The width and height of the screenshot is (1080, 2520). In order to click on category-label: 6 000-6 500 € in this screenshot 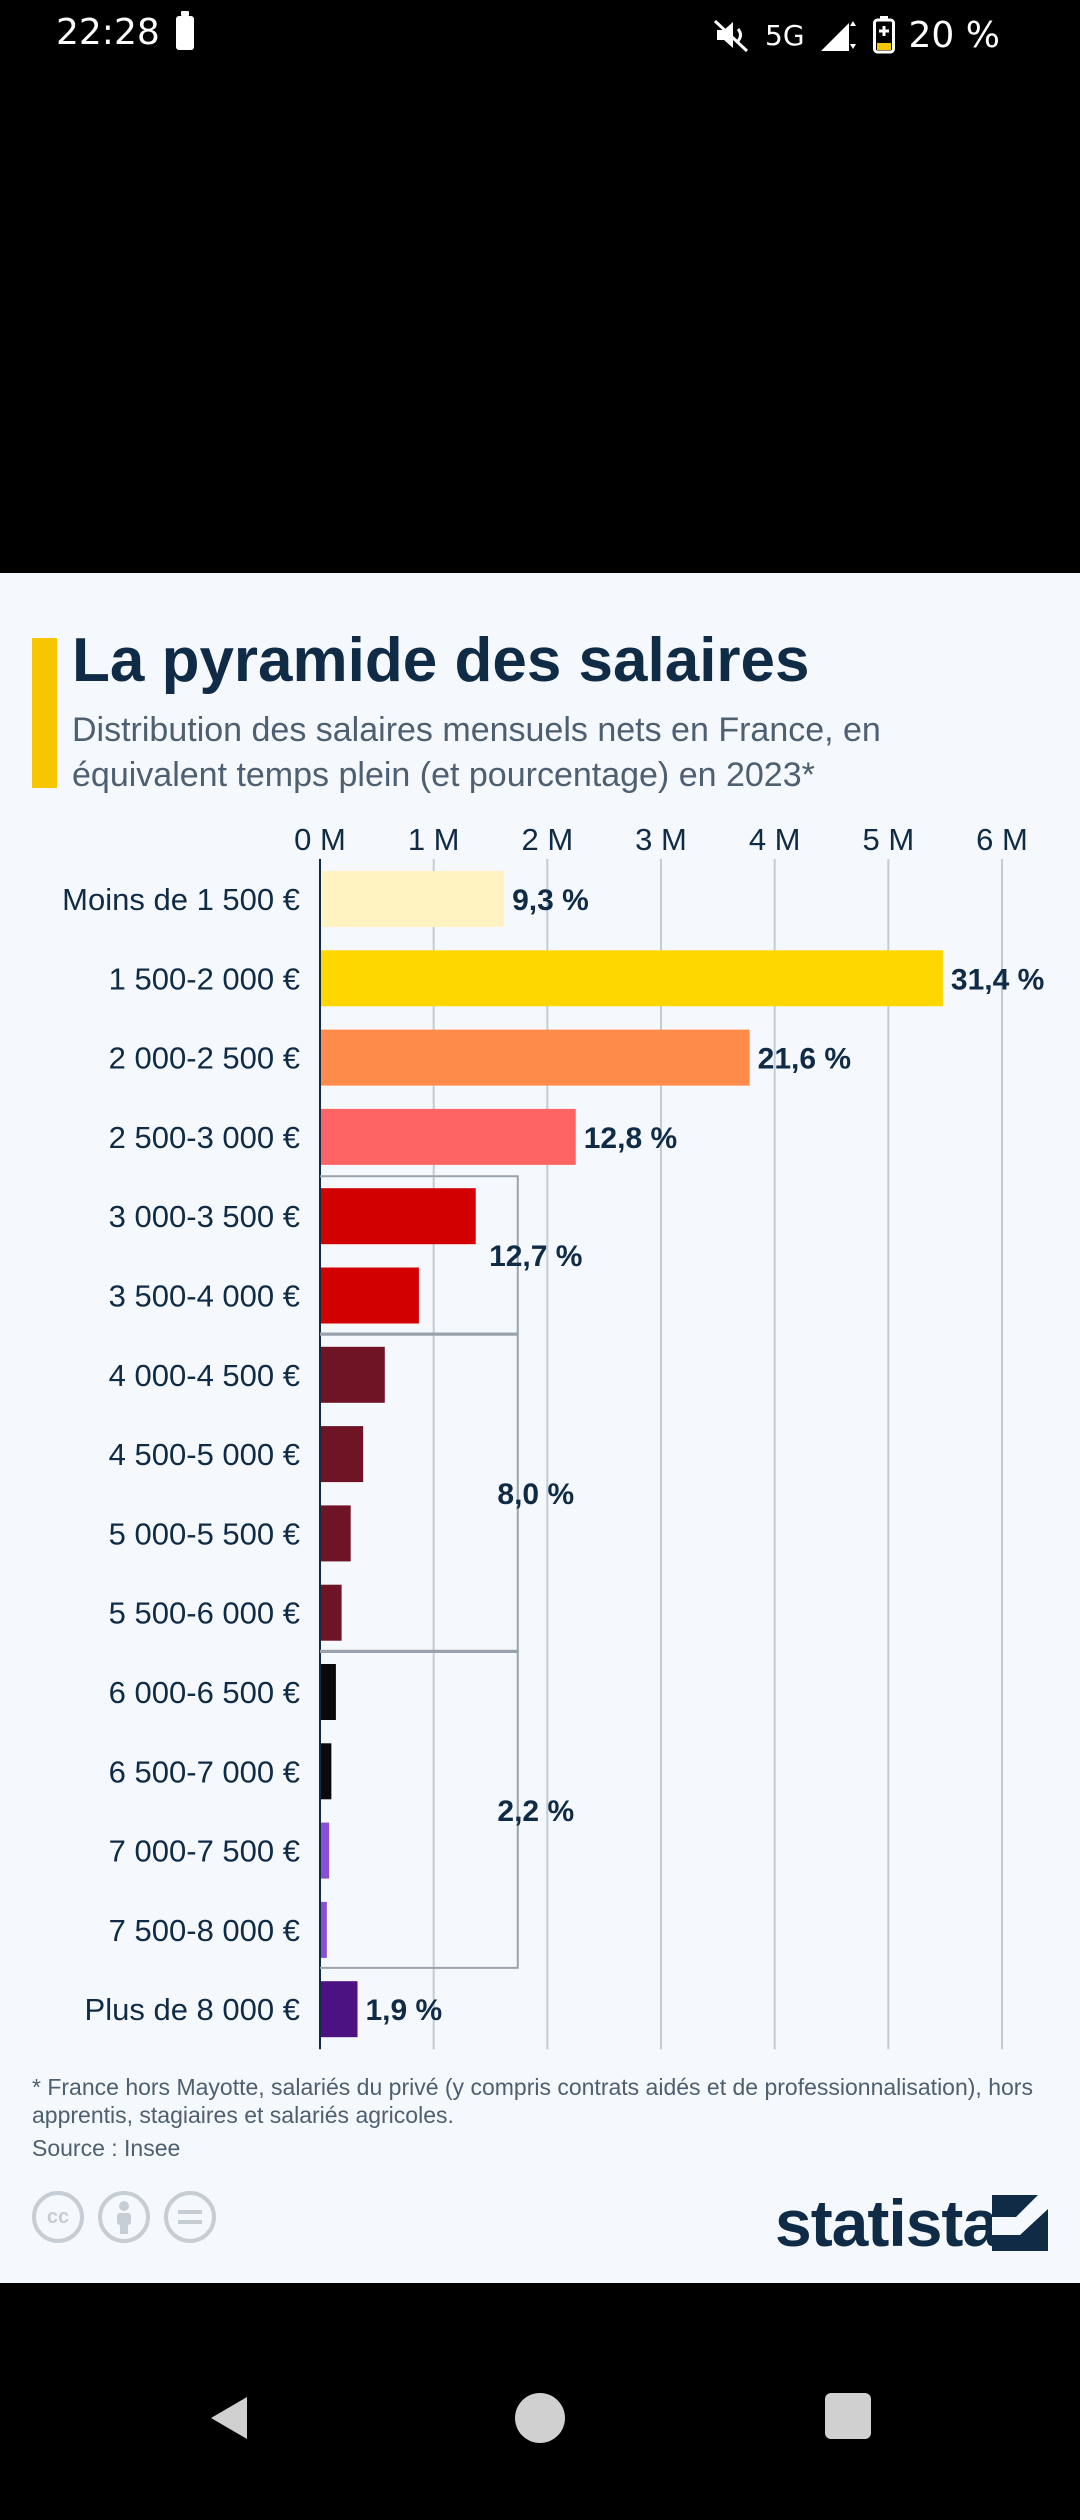, I will do `click(204, 1692)`.